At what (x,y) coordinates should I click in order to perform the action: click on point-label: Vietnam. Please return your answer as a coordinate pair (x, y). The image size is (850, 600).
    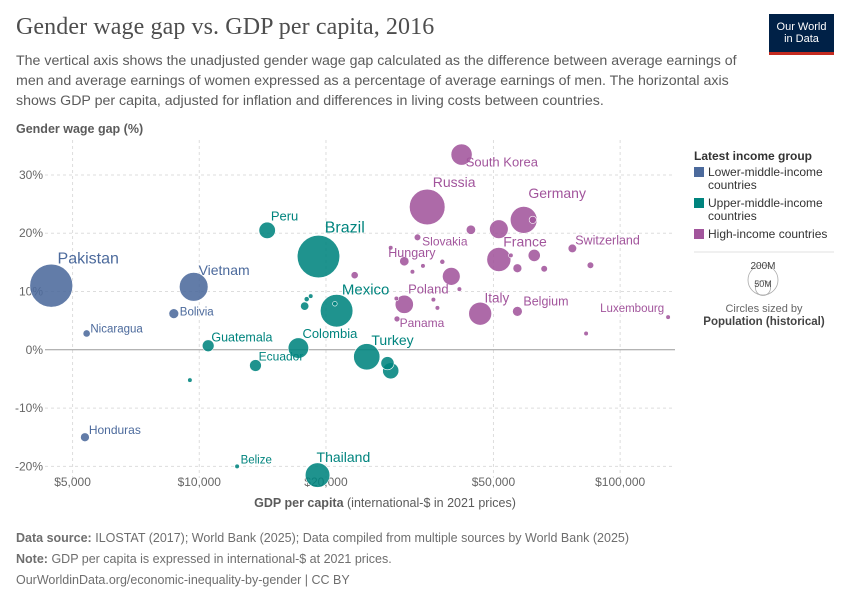
    Looking at the image, I should click on (224, 270).